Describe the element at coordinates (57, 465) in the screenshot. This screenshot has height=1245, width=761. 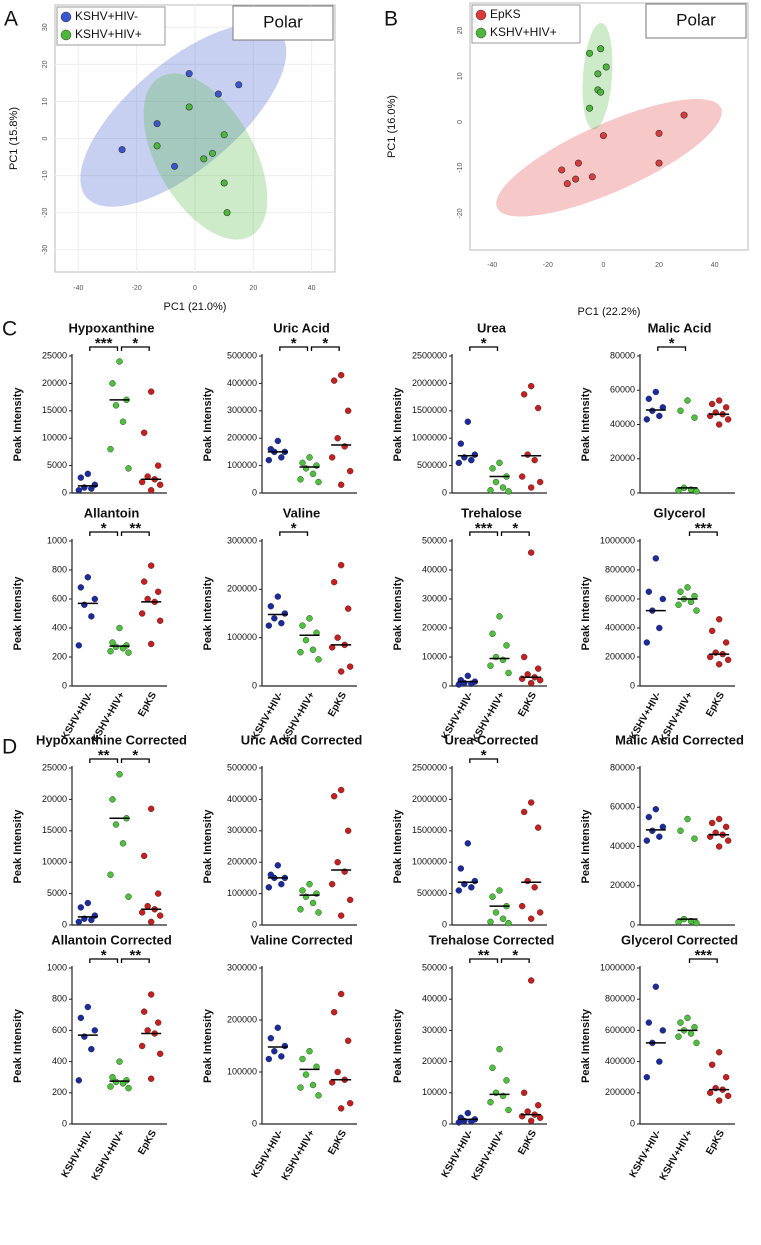
I see `y-tick-label: 5000` at that location.